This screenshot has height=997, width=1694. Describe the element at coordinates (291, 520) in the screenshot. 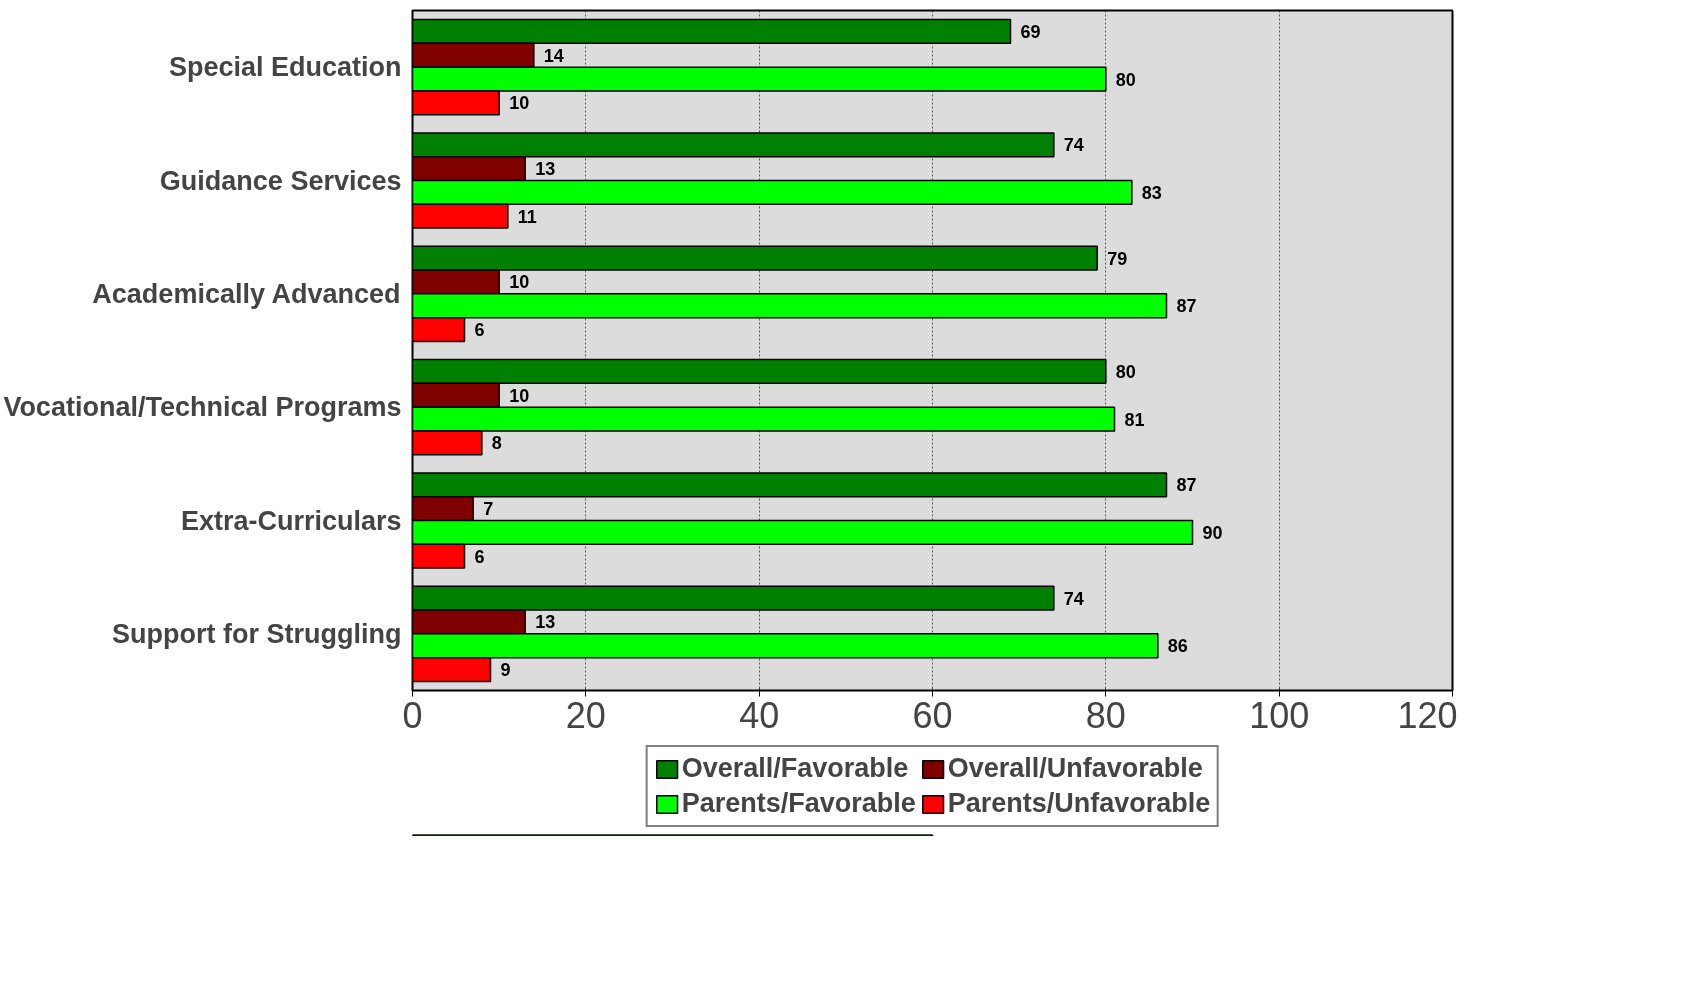

I see `y-tick-label: Extra-Curriculars` at that location.